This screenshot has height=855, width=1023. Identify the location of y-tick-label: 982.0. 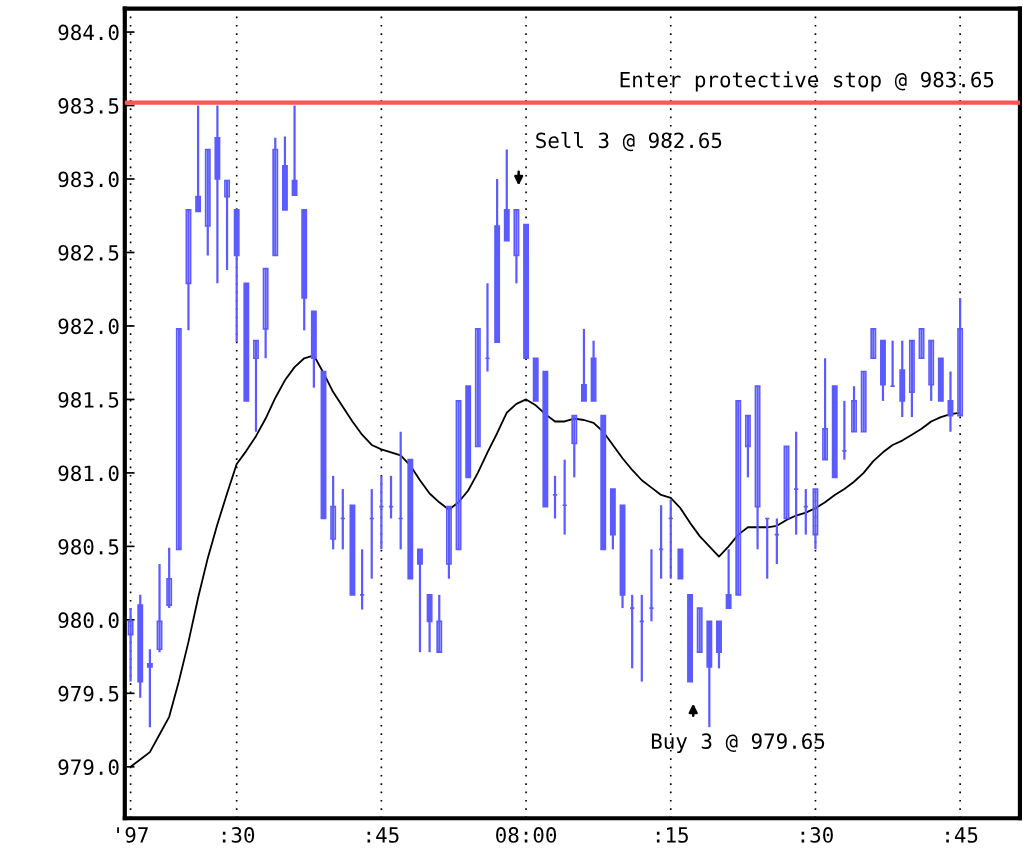
(88, 326).